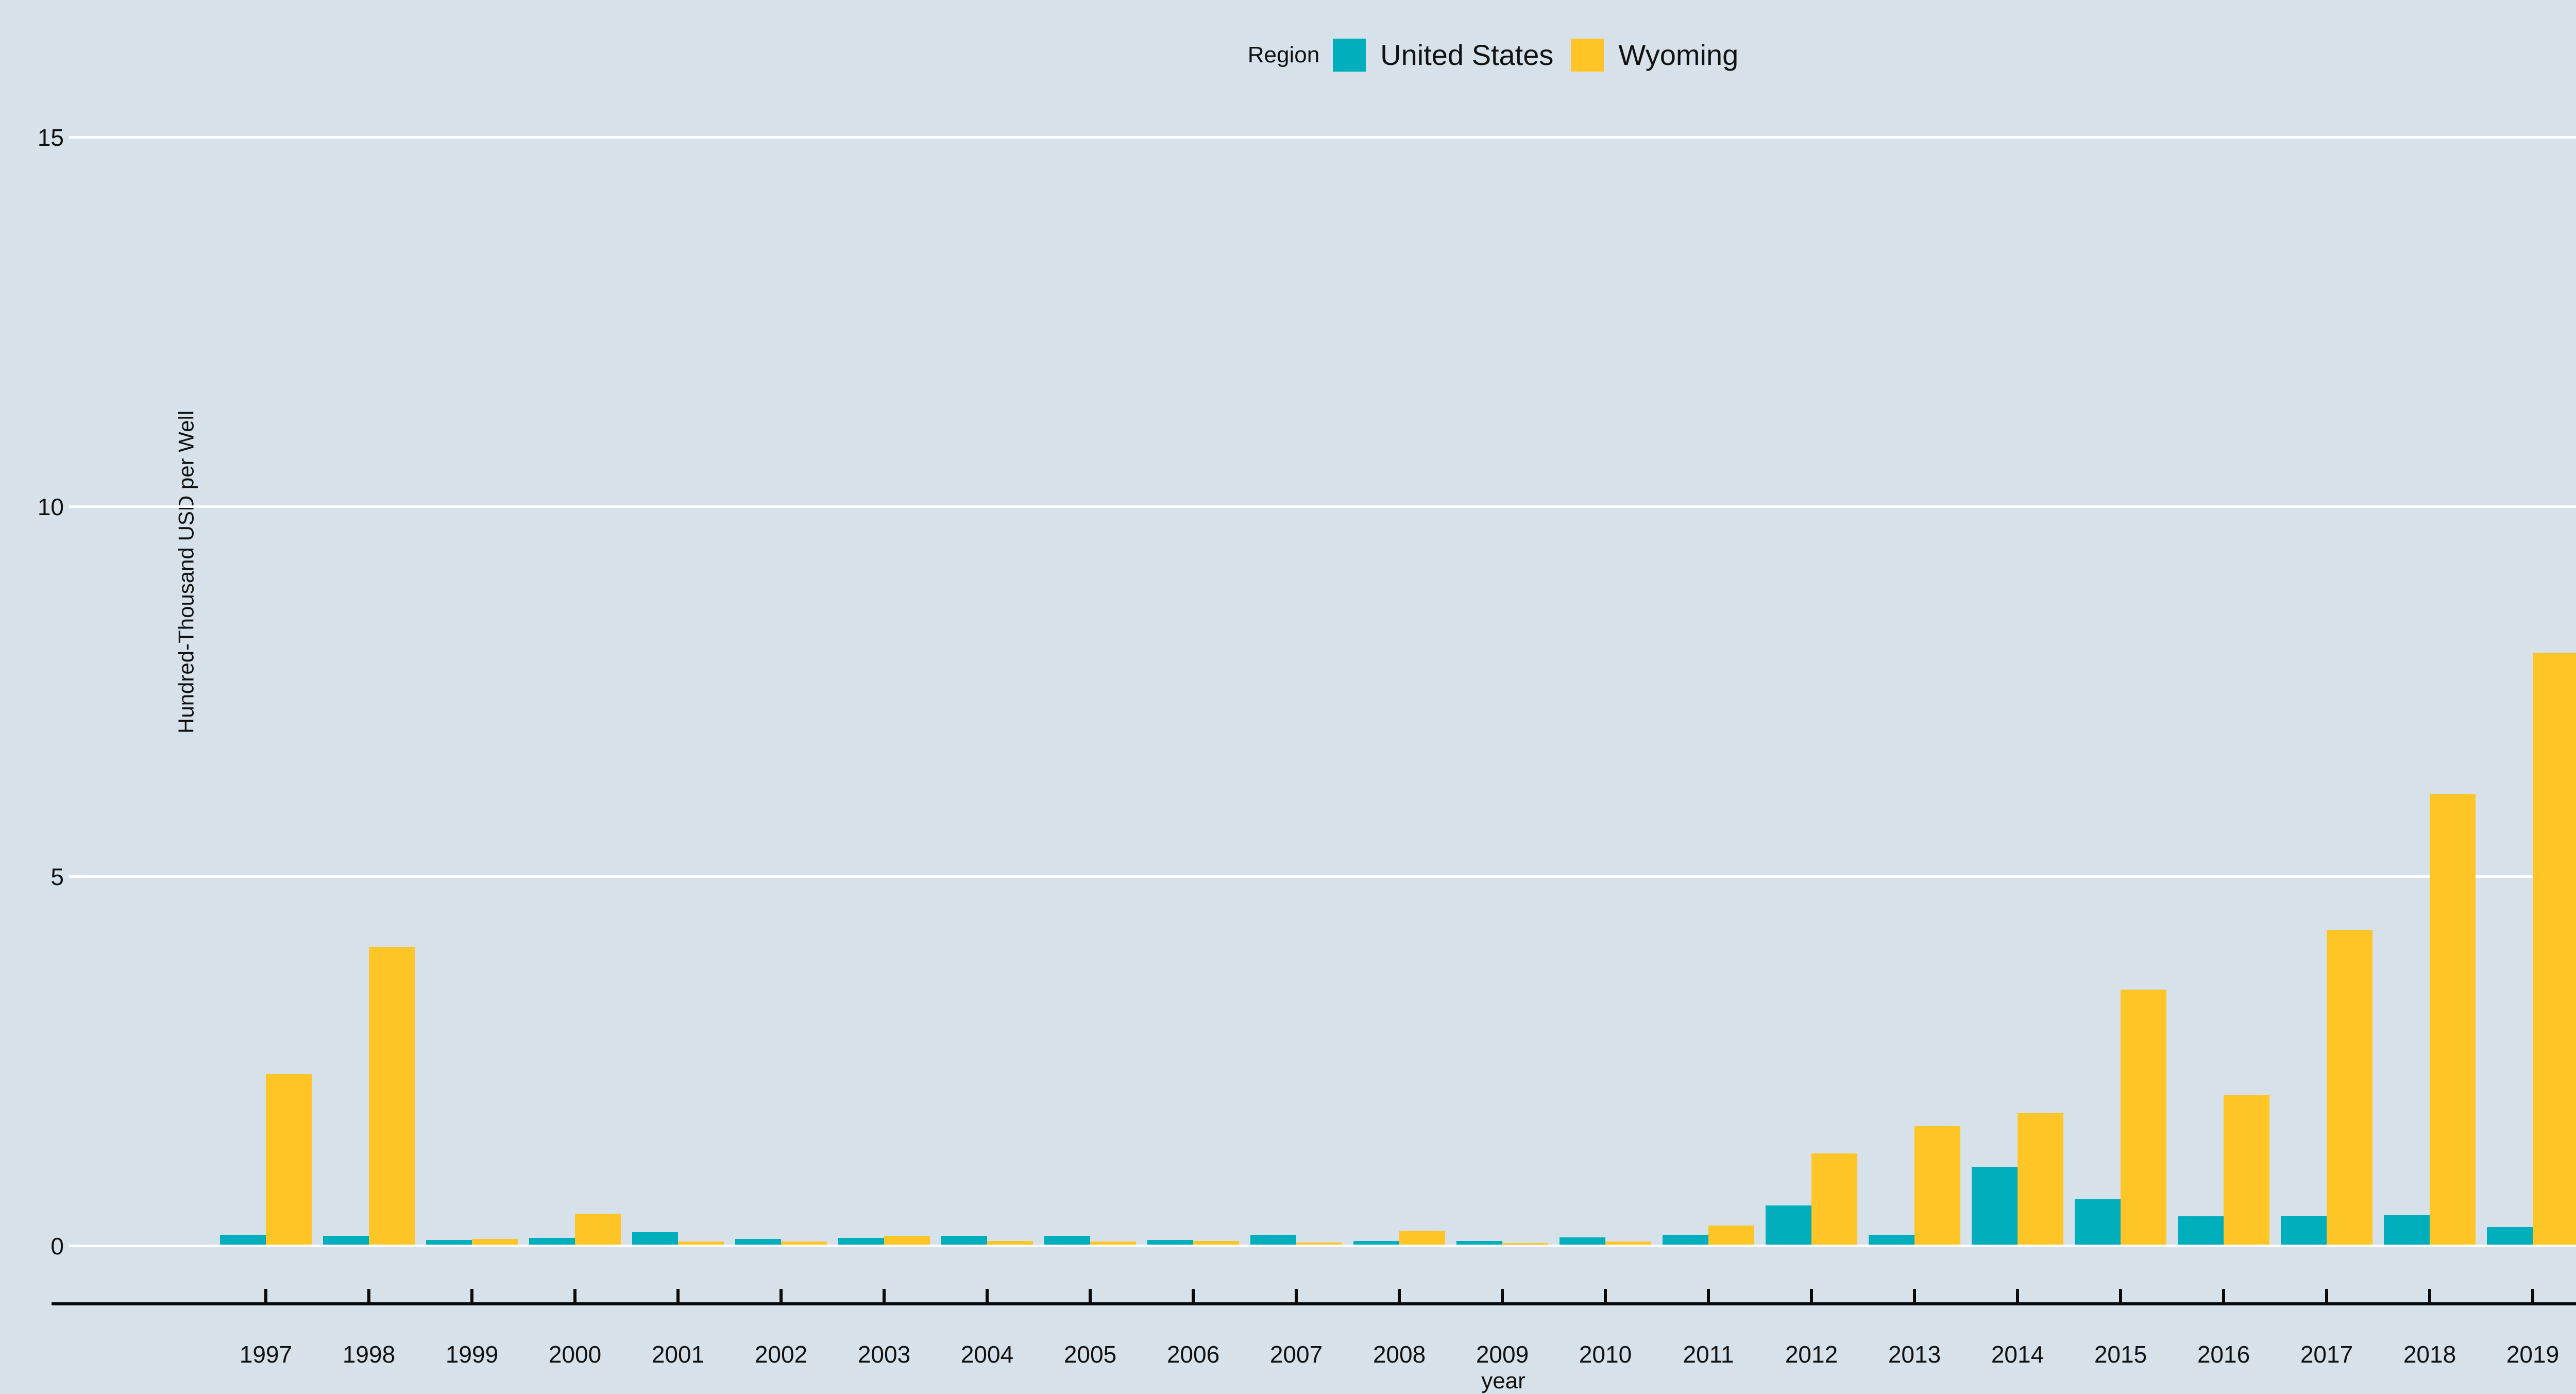 This screenshot has width=2576, height=1394. I want to click on bar-united-states-2012, so click(1788, 1225).